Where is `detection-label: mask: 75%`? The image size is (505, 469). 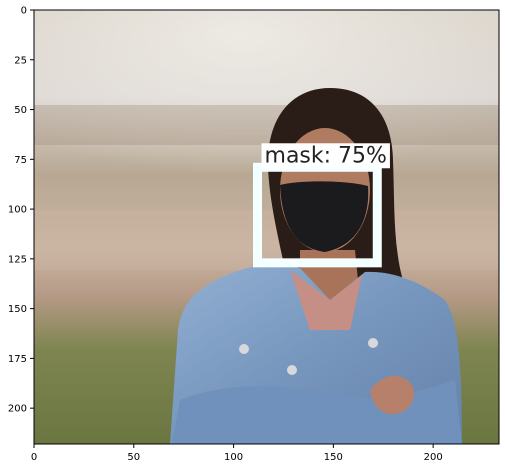 detection-label: mask: 75% is located at coordinates (326, 155).